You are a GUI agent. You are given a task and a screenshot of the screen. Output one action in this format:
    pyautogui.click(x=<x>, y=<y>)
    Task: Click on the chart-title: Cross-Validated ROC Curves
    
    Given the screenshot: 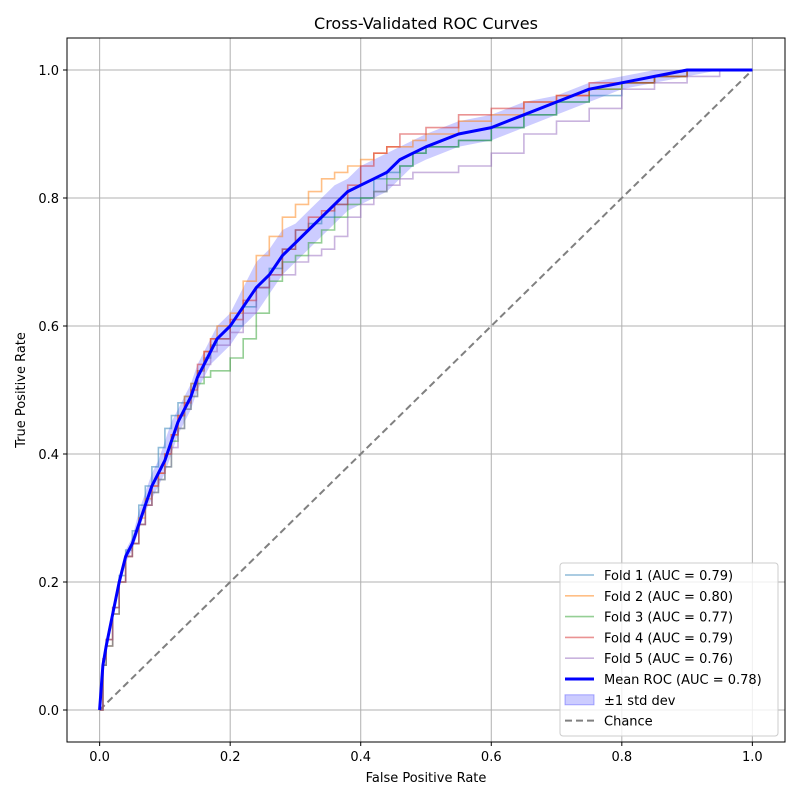 What is the action you would take?
    pyautogui.click(x=426, y=23)
    